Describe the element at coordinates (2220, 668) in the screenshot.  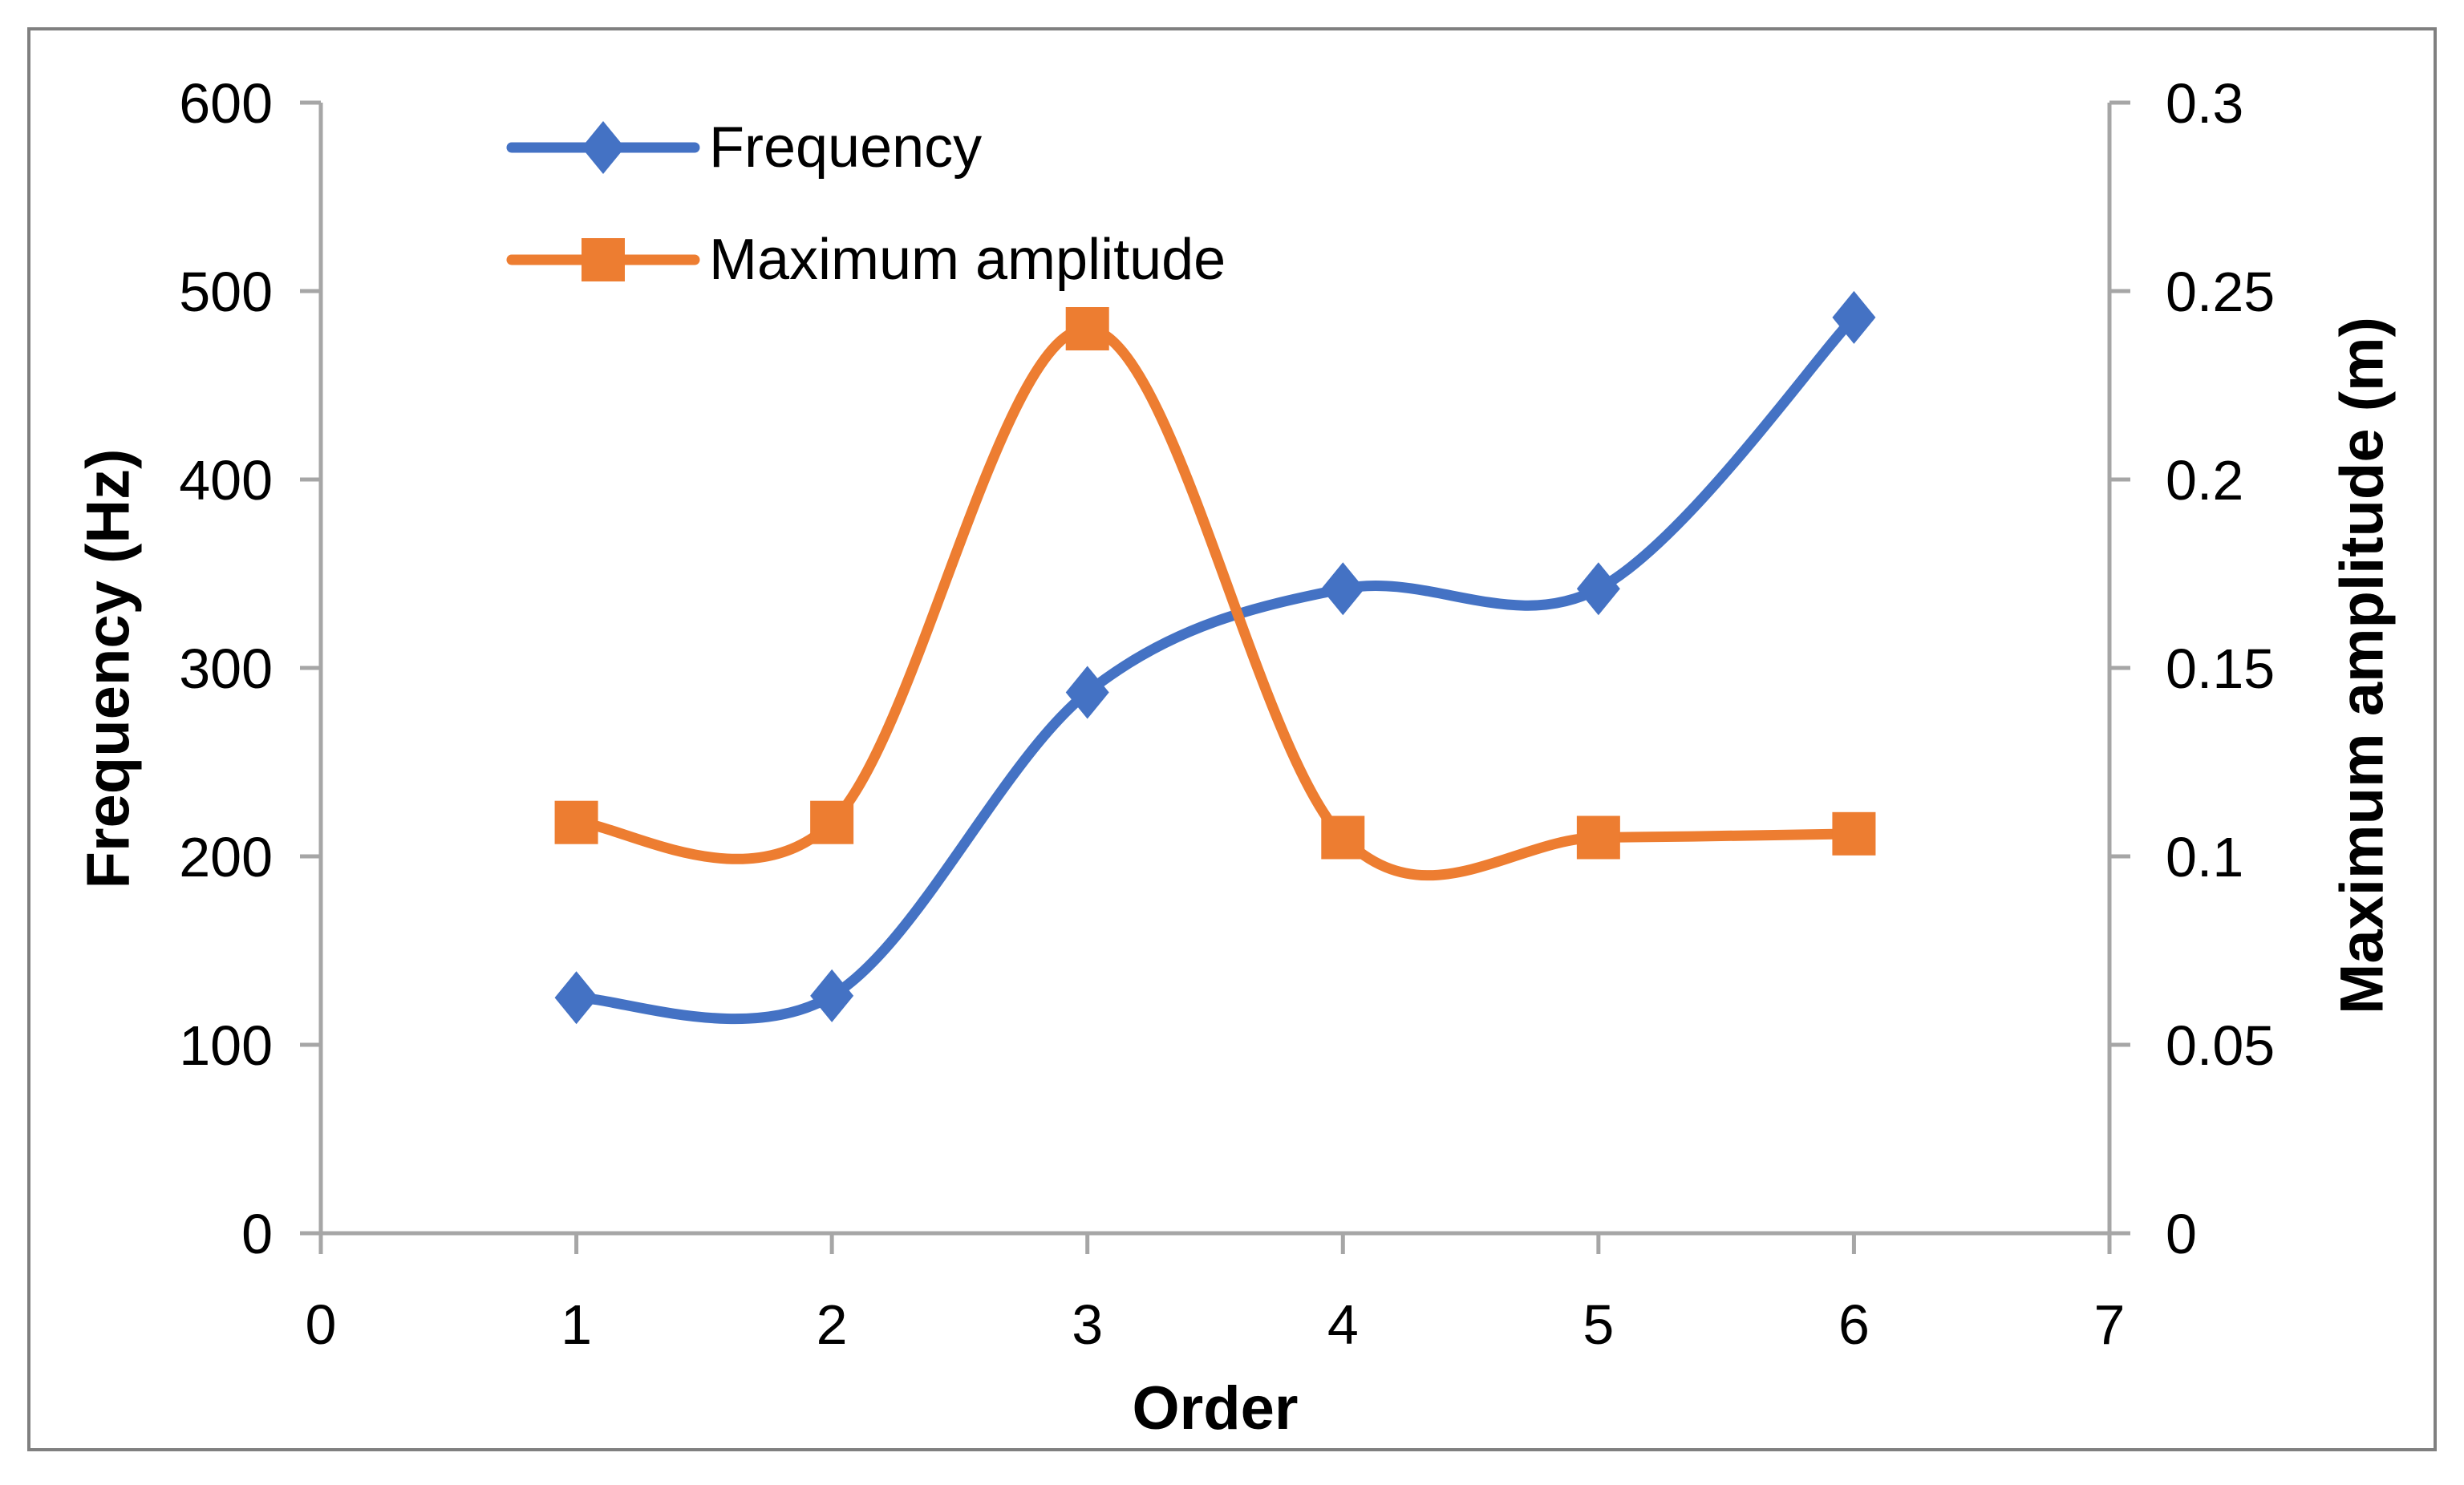
I see `y-right-tick-label: 0.15` at that location.